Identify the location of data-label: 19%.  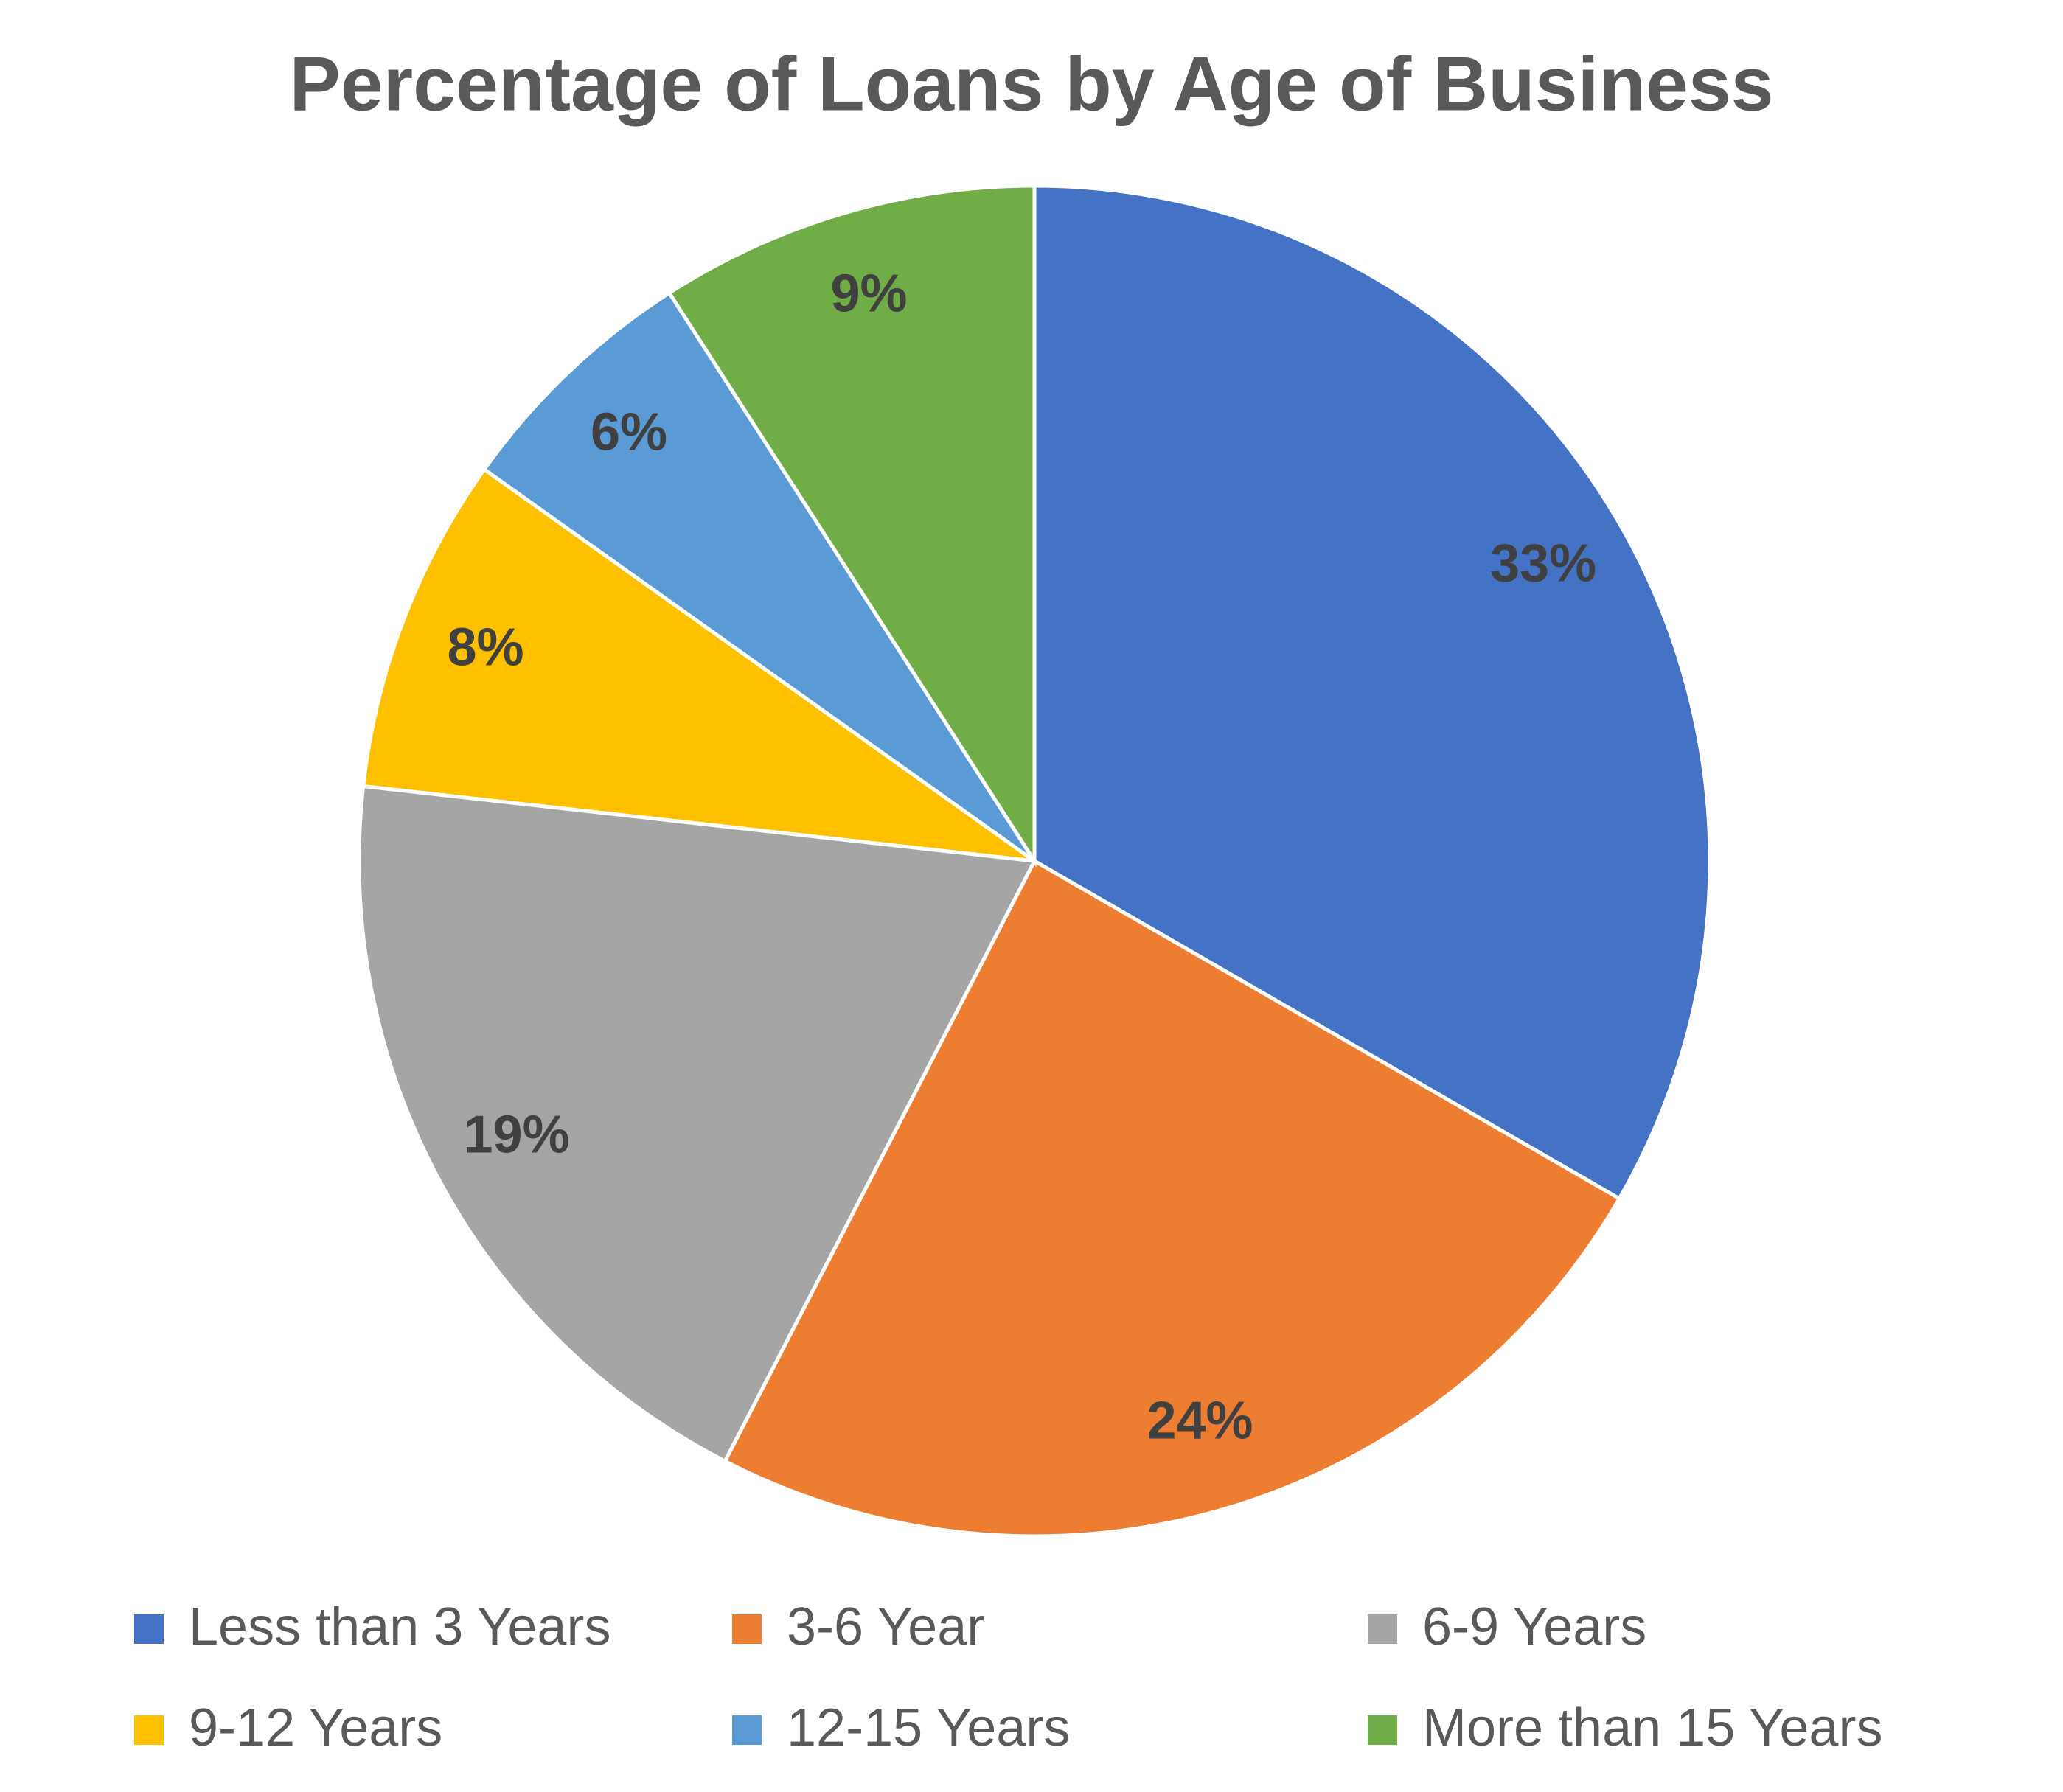
(516, 1134).